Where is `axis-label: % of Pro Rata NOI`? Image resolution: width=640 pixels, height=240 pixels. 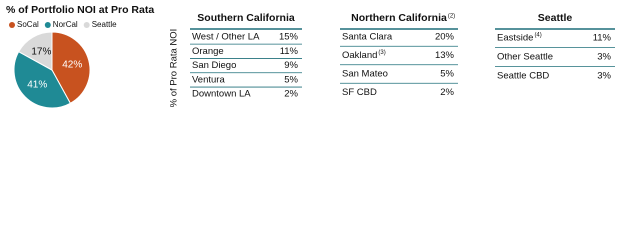
axis-label: % of Pro Rata NOI is located at coordinates (174, 68).